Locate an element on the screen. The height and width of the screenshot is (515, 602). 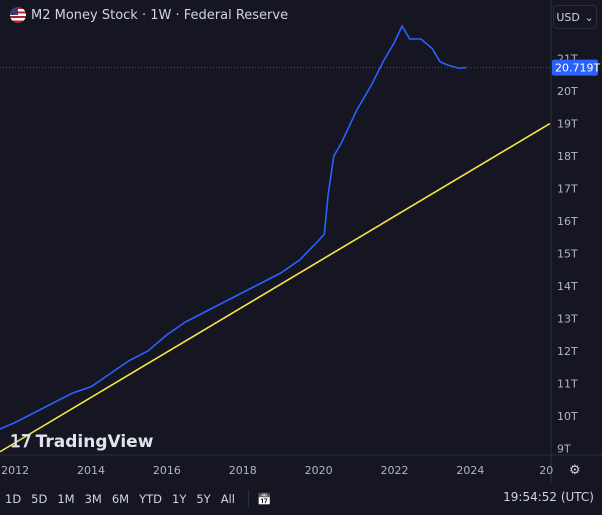
chart-title: M2 Money Stock · 1W · Federal Reserve is located at coordinates (149, 15).